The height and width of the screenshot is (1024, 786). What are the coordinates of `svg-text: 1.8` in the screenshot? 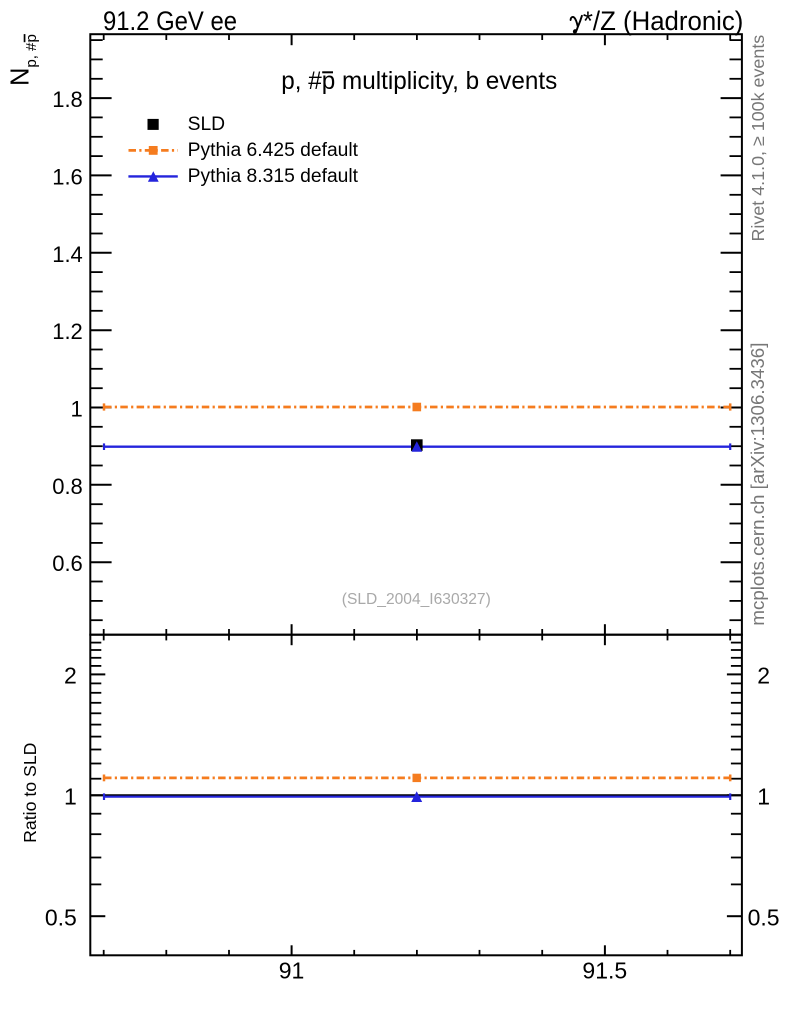 It's located at (67, 99).